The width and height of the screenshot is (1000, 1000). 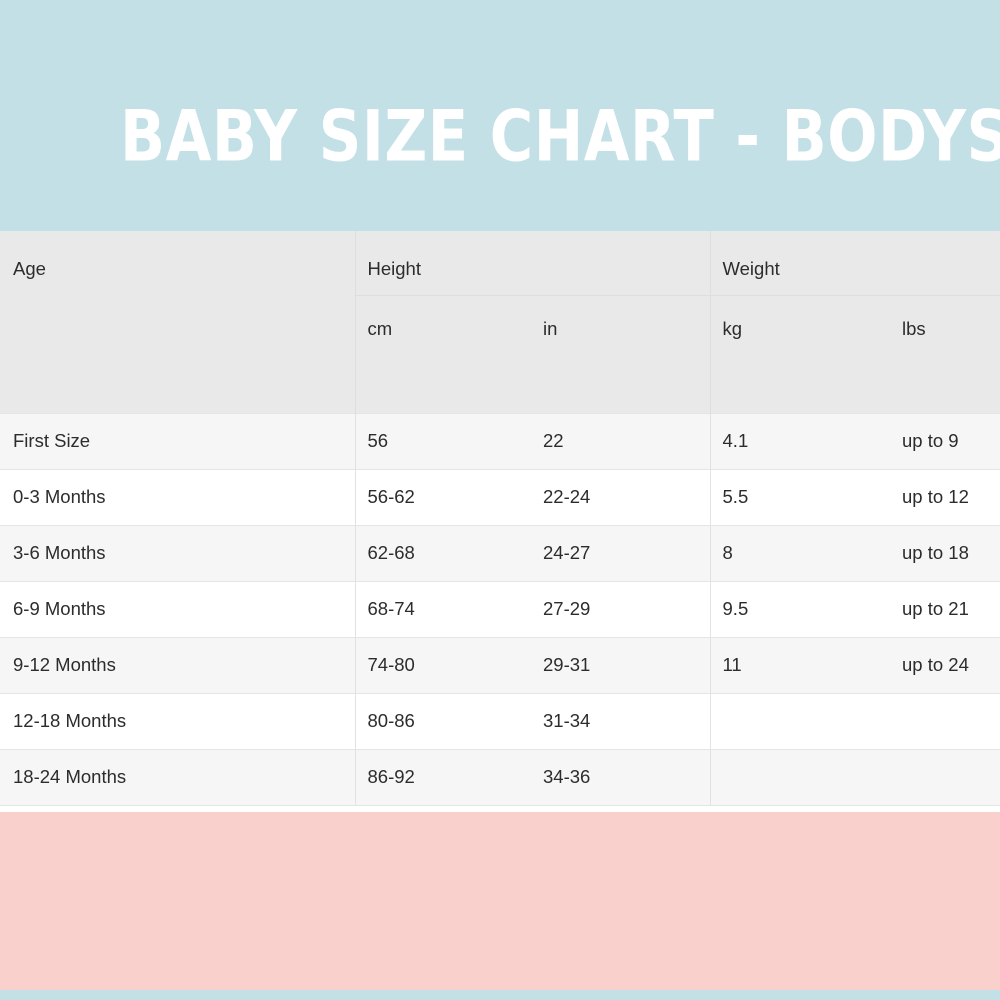 I want to click on column-subheader-height-cm: cm, so click(x=380, y=328).